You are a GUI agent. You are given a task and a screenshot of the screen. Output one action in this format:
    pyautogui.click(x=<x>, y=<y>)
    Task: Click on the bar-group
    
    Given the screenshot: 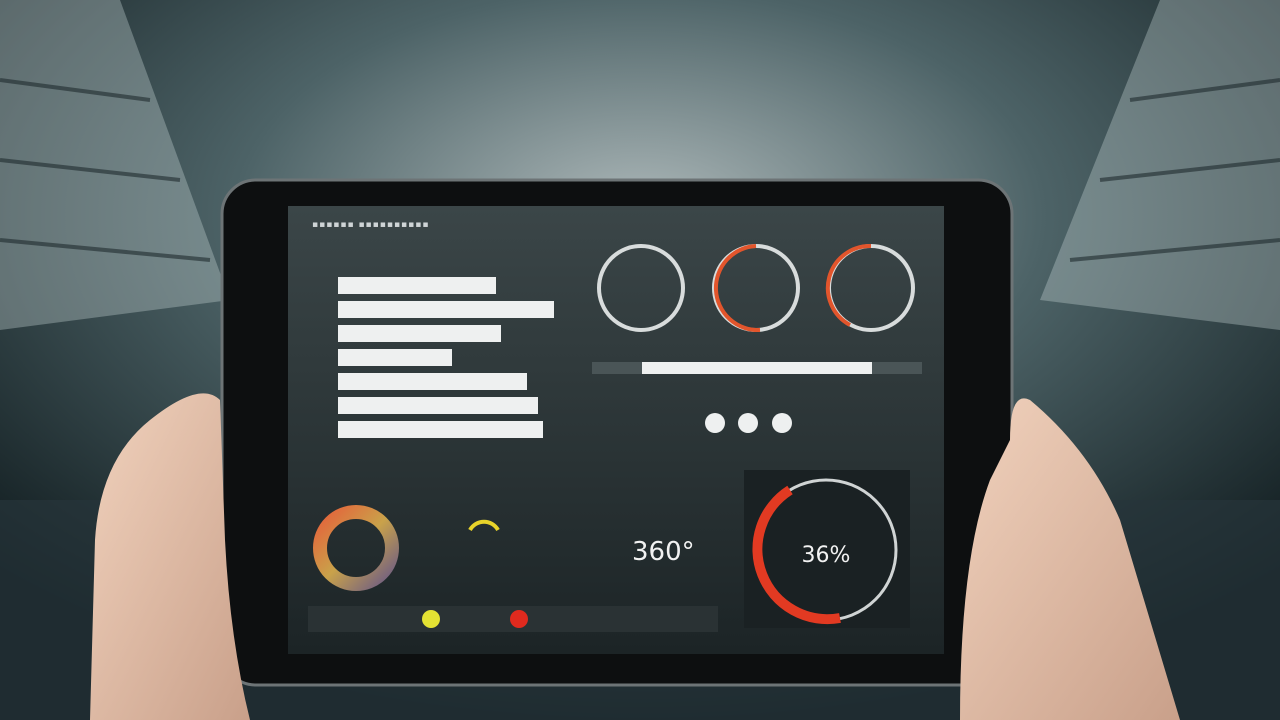 What is the action you would take?
    pyautogui.click(x=446, y=357)
    